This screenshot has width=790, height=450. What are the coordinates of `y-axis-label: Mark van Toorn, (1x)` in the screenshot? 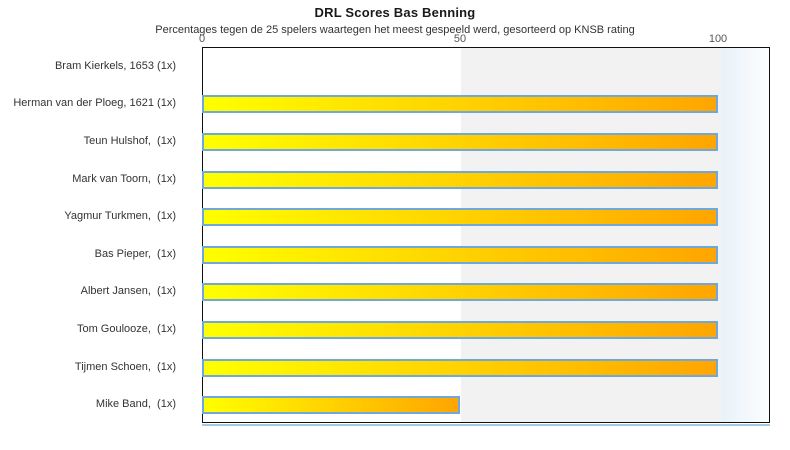 It's located at (124, 178).